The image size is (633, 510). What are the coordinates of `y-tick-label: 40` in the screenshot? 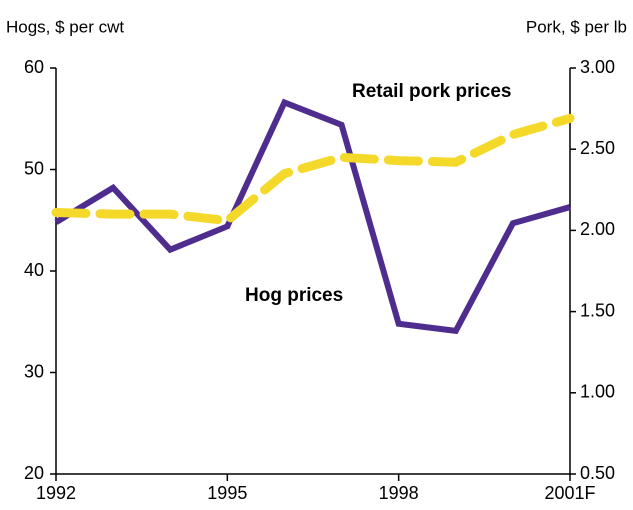 It's located at (34, 270).